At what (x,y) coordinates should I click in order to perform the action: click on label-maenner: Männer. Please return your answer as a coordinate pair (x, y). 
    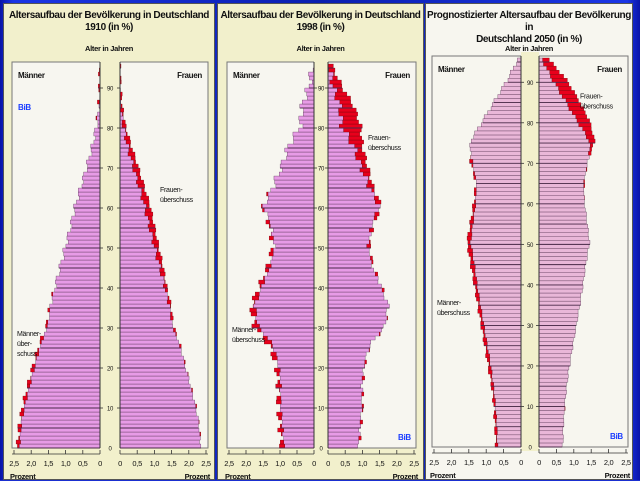
    Looking at the image, I should click on (246, 75).